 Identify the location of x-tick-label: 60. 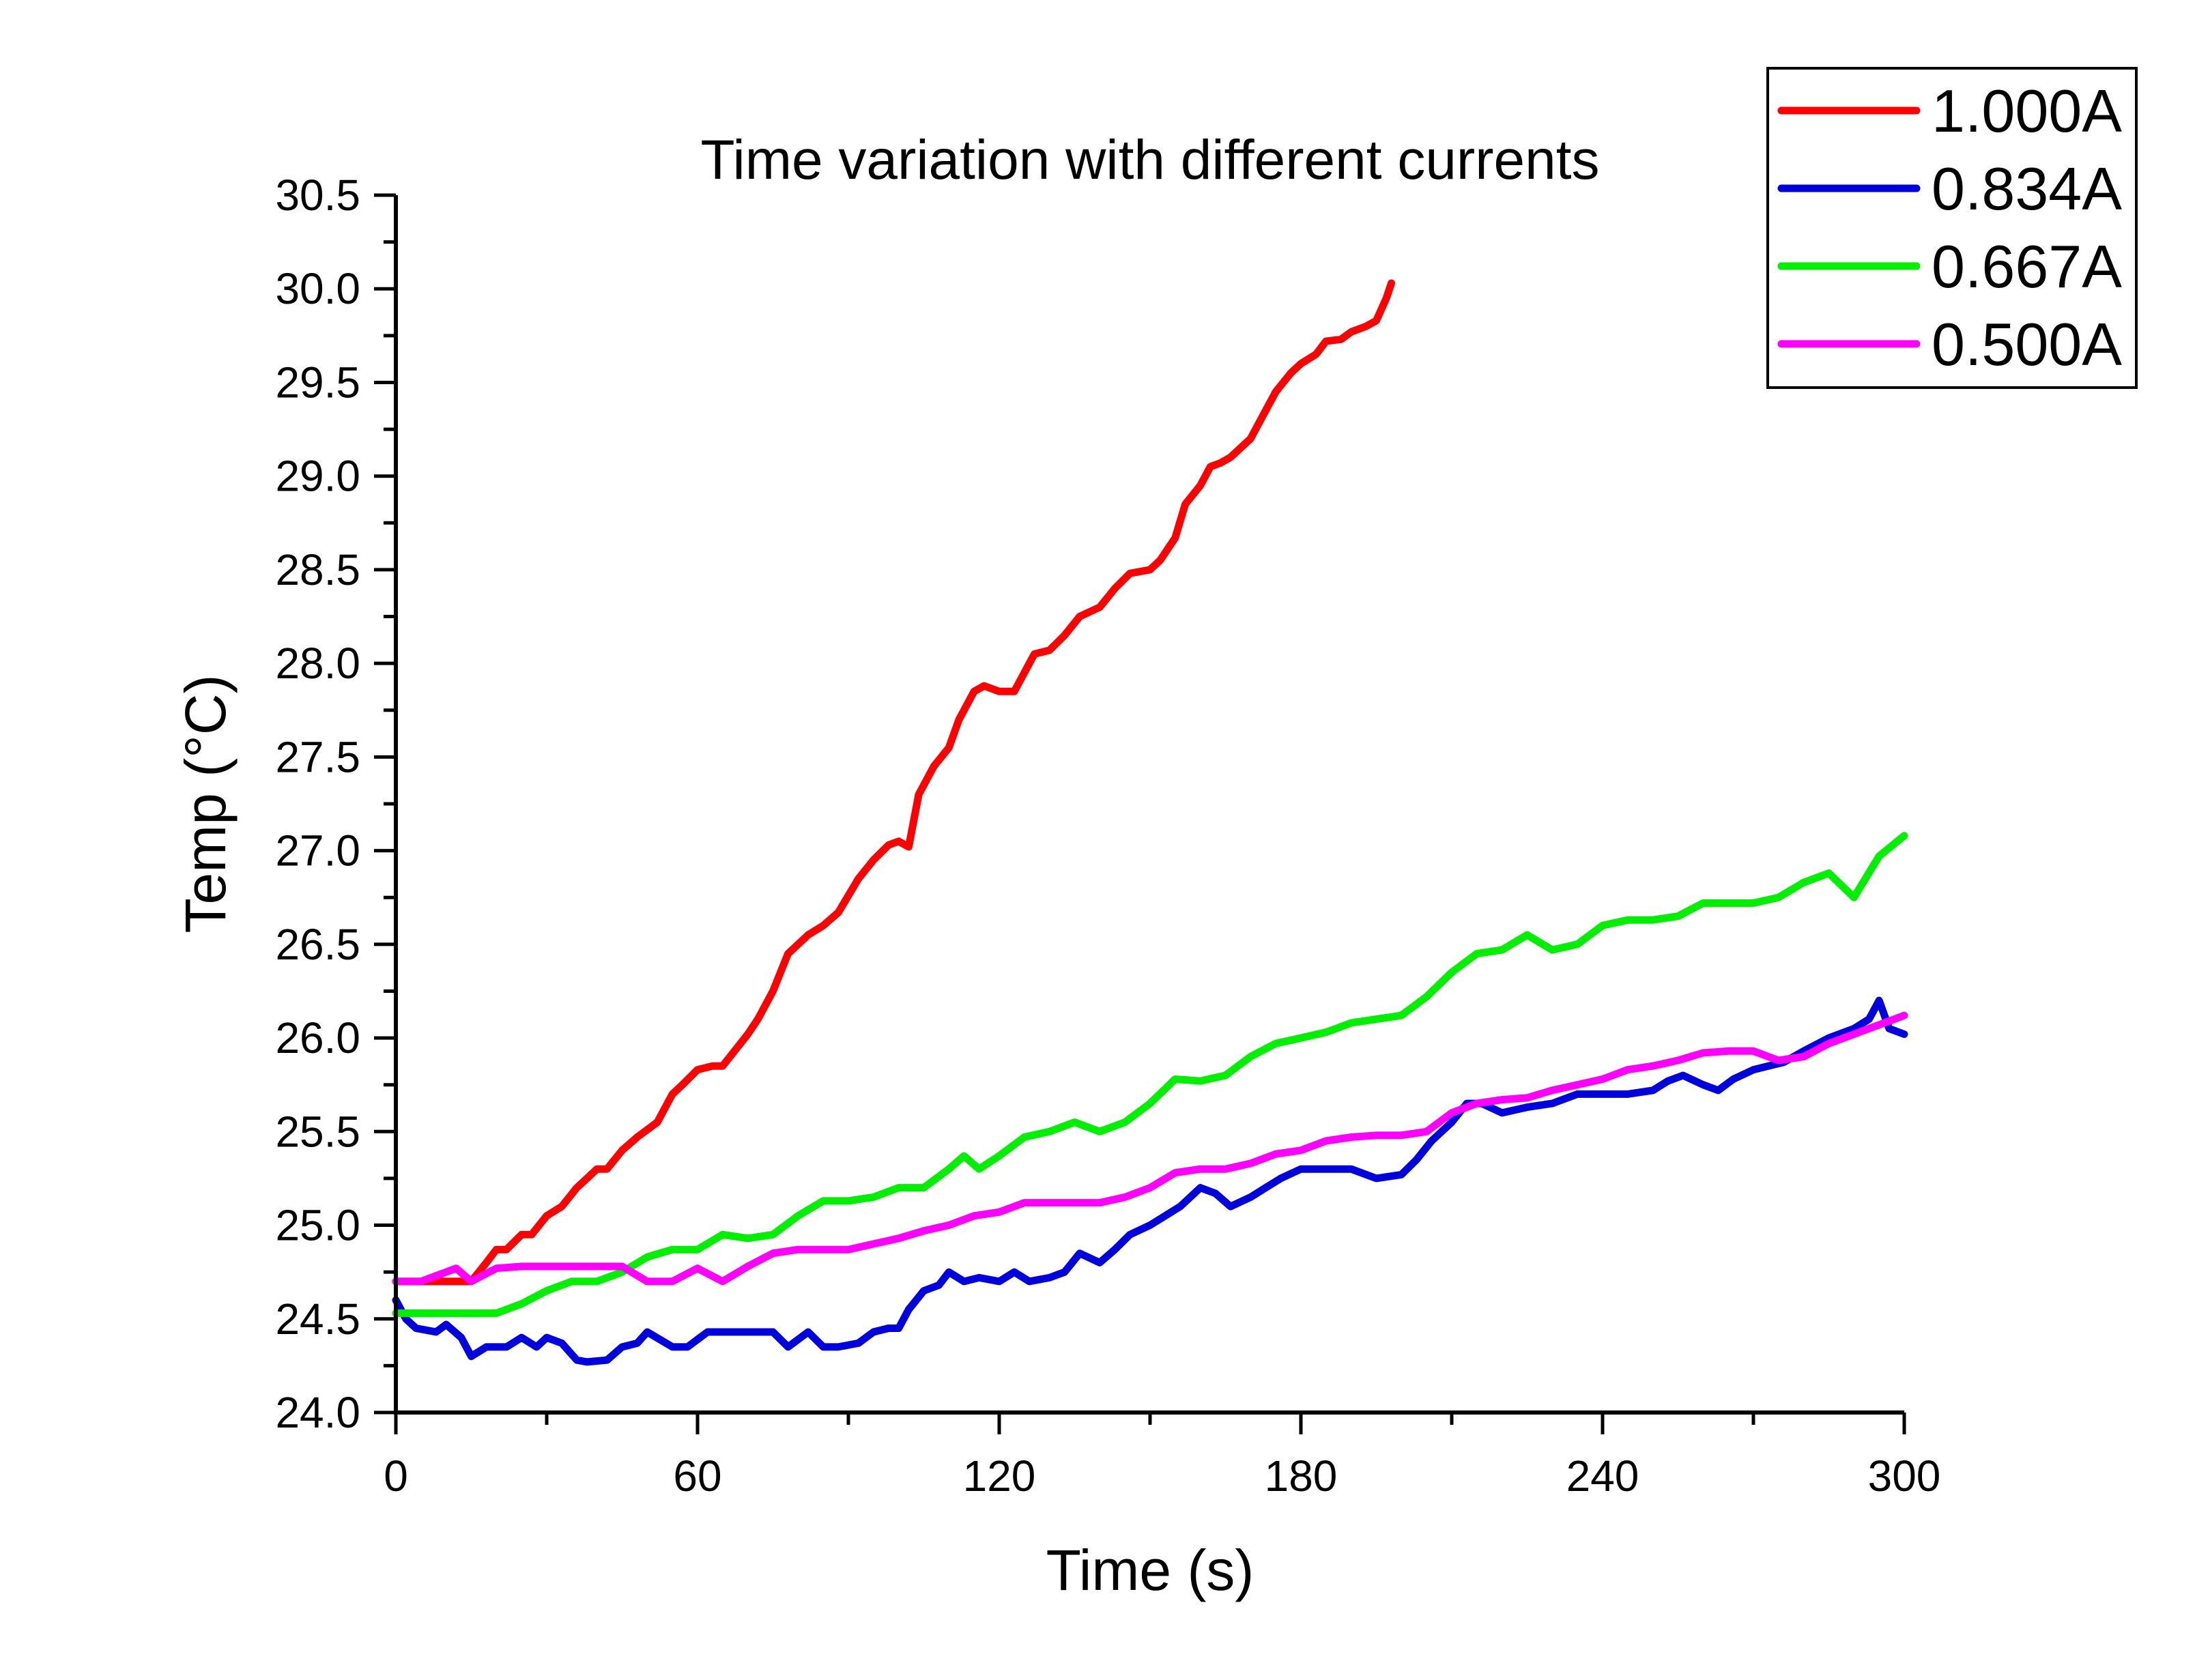
(697, 1476).